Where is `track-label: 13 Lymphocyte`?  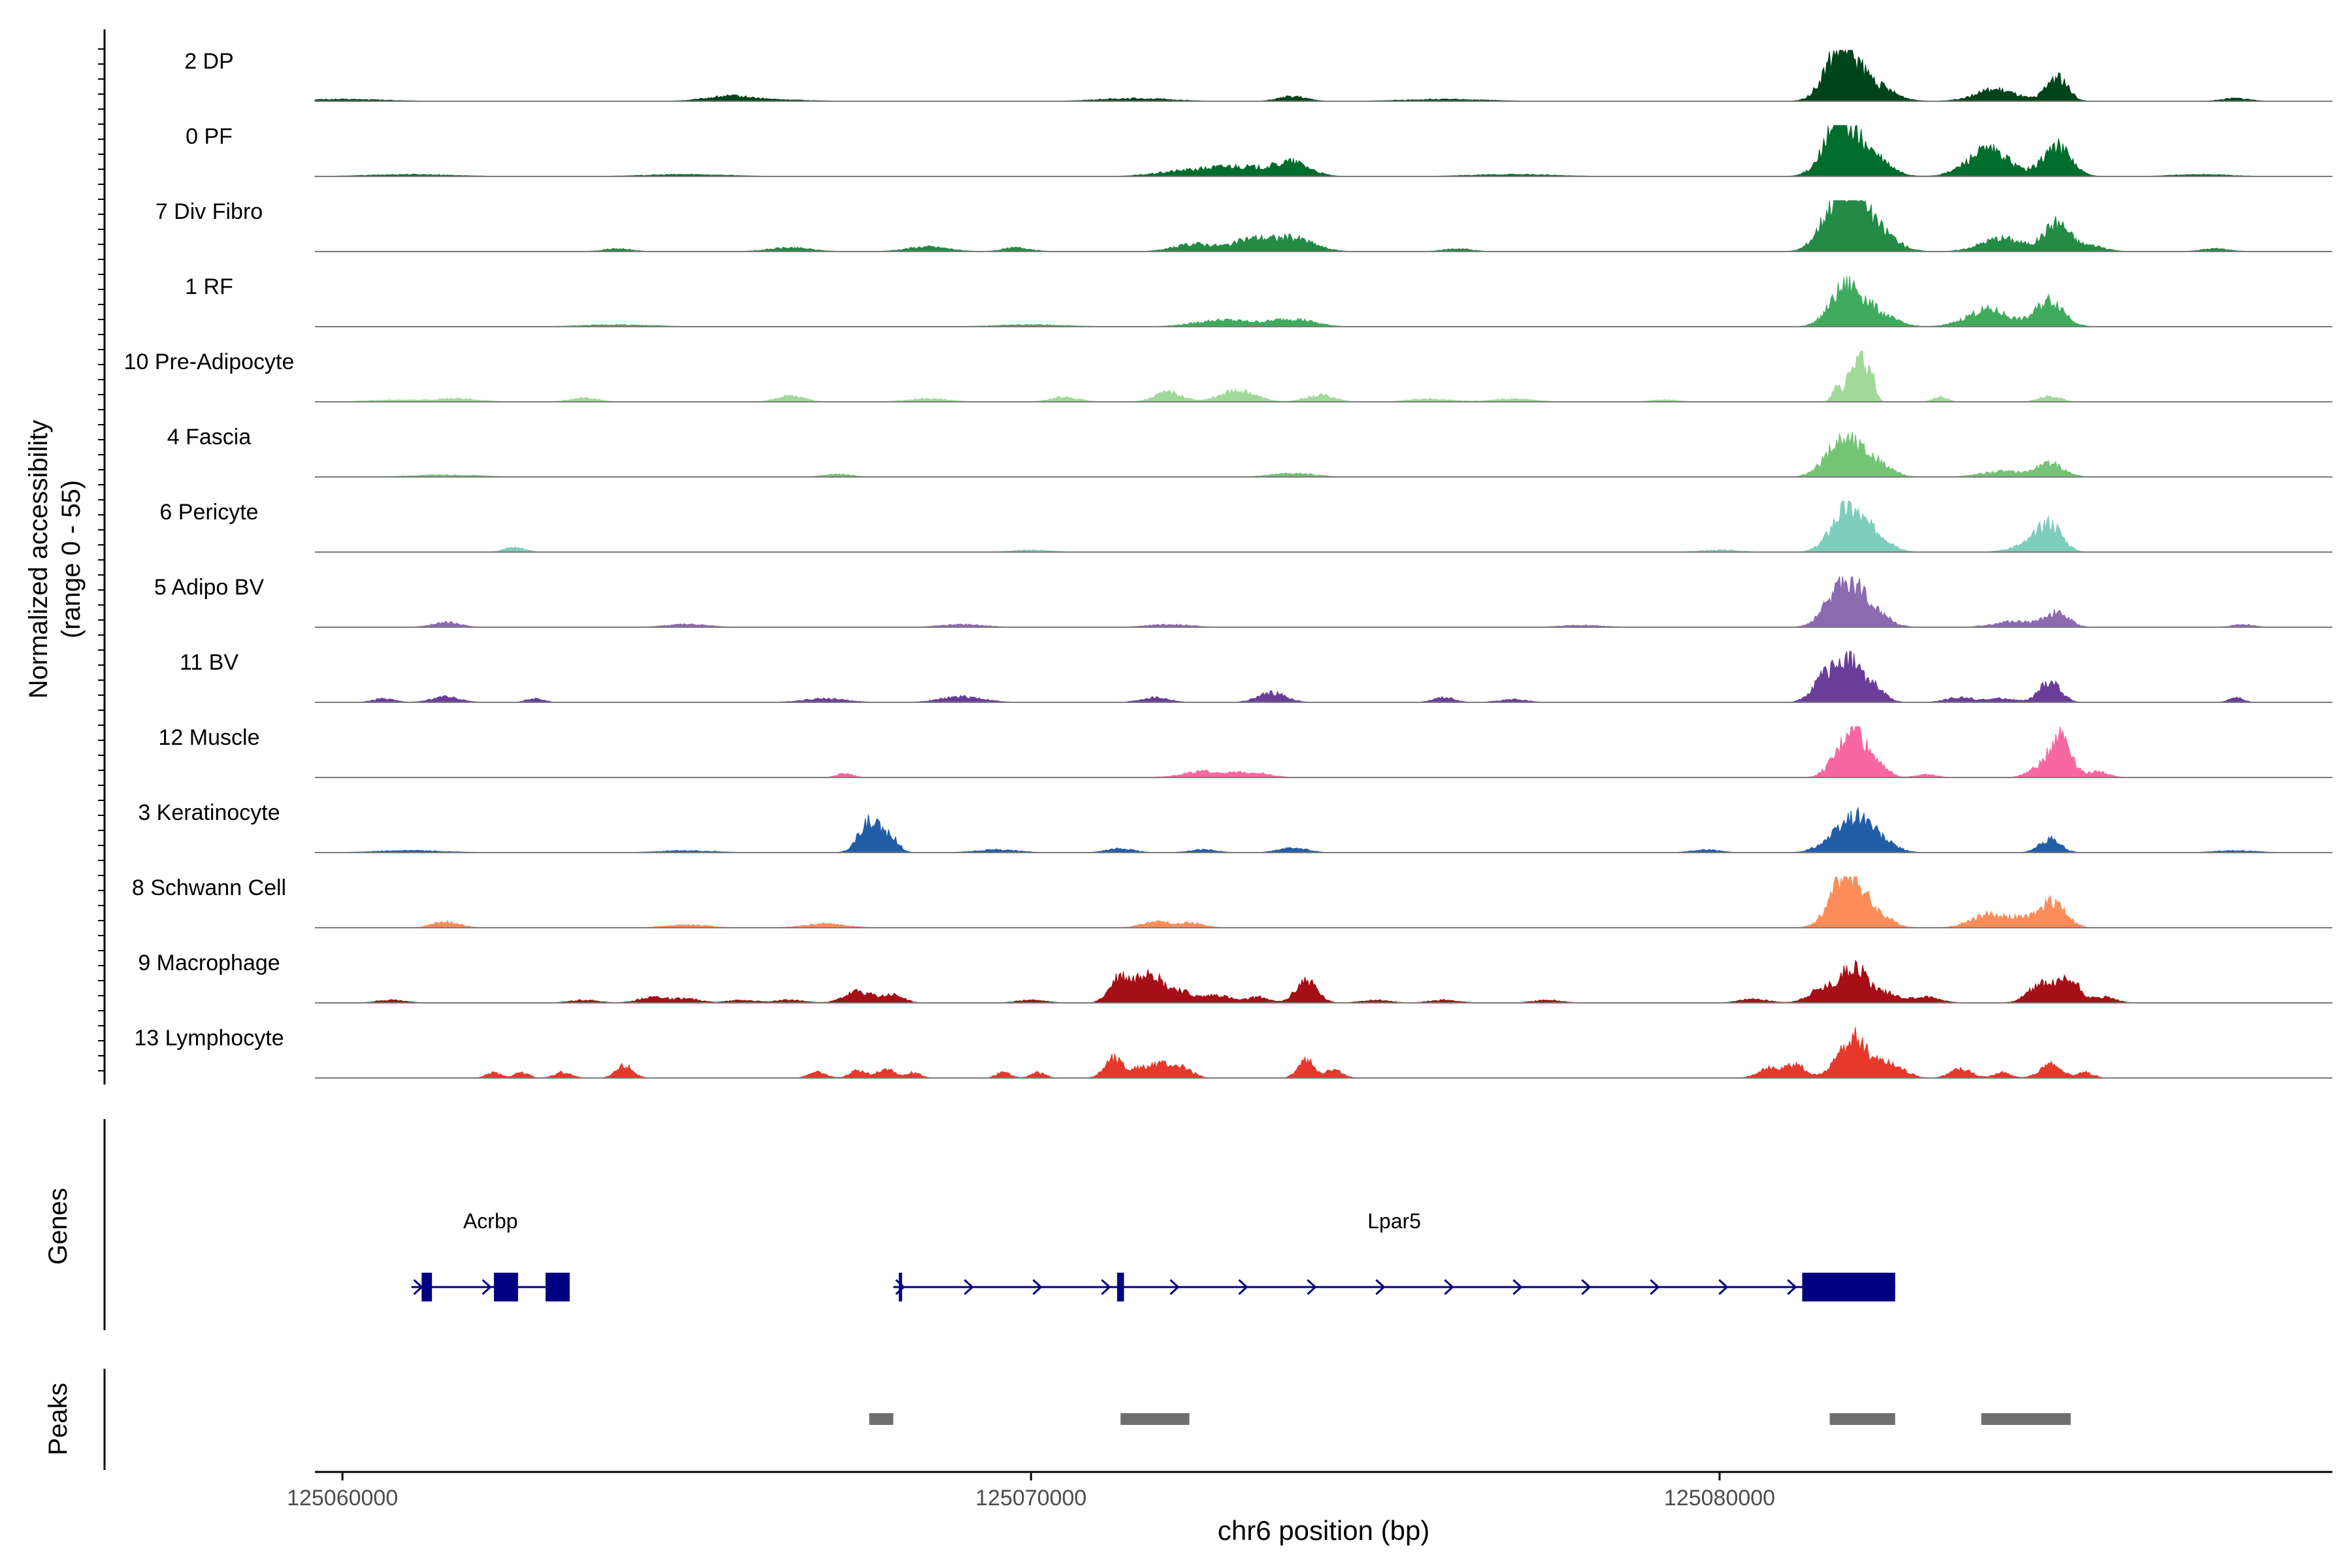 track-label: 13 Lymphocyte is located at coordinates (209, 1038).